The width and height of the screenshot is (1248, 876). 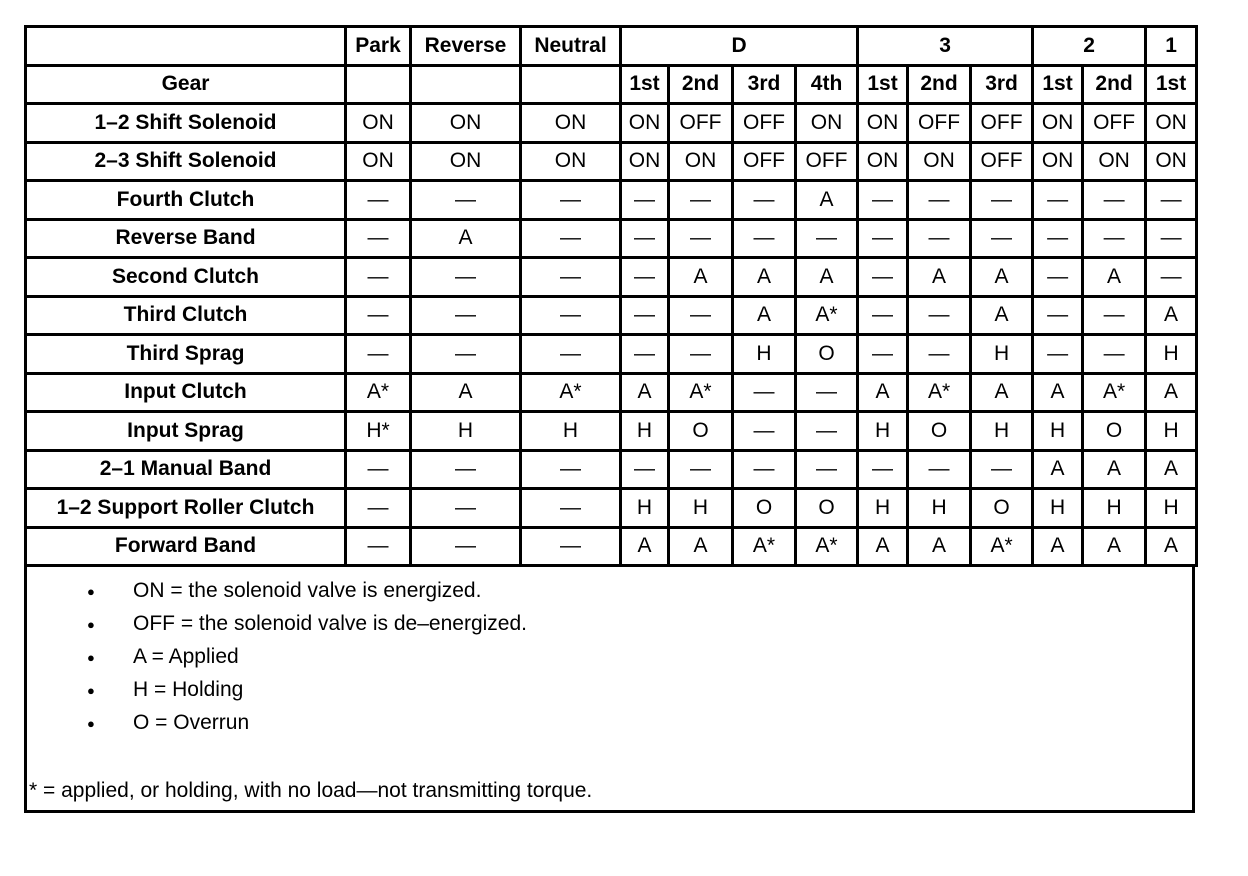 I want to click on gear-header, so click(x=465, y=84).